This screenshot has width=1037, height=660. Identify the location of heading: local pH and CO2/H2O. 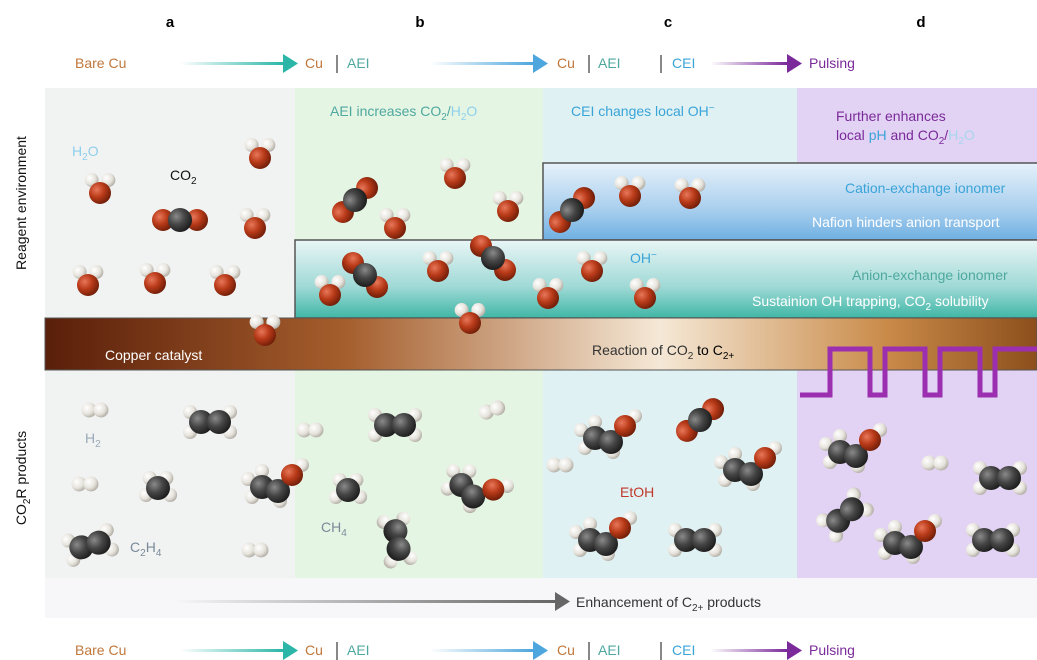
(905, 137).